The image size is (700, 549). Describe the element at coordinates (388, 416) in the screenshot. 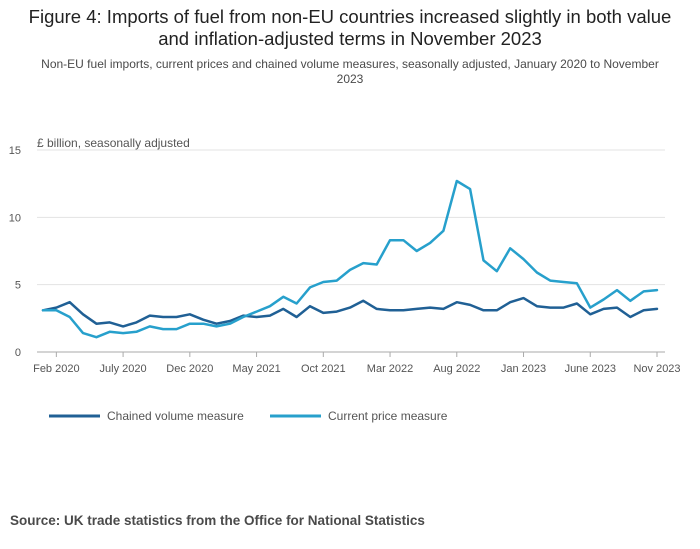

I see `legend-label: Current price measure` at that location.